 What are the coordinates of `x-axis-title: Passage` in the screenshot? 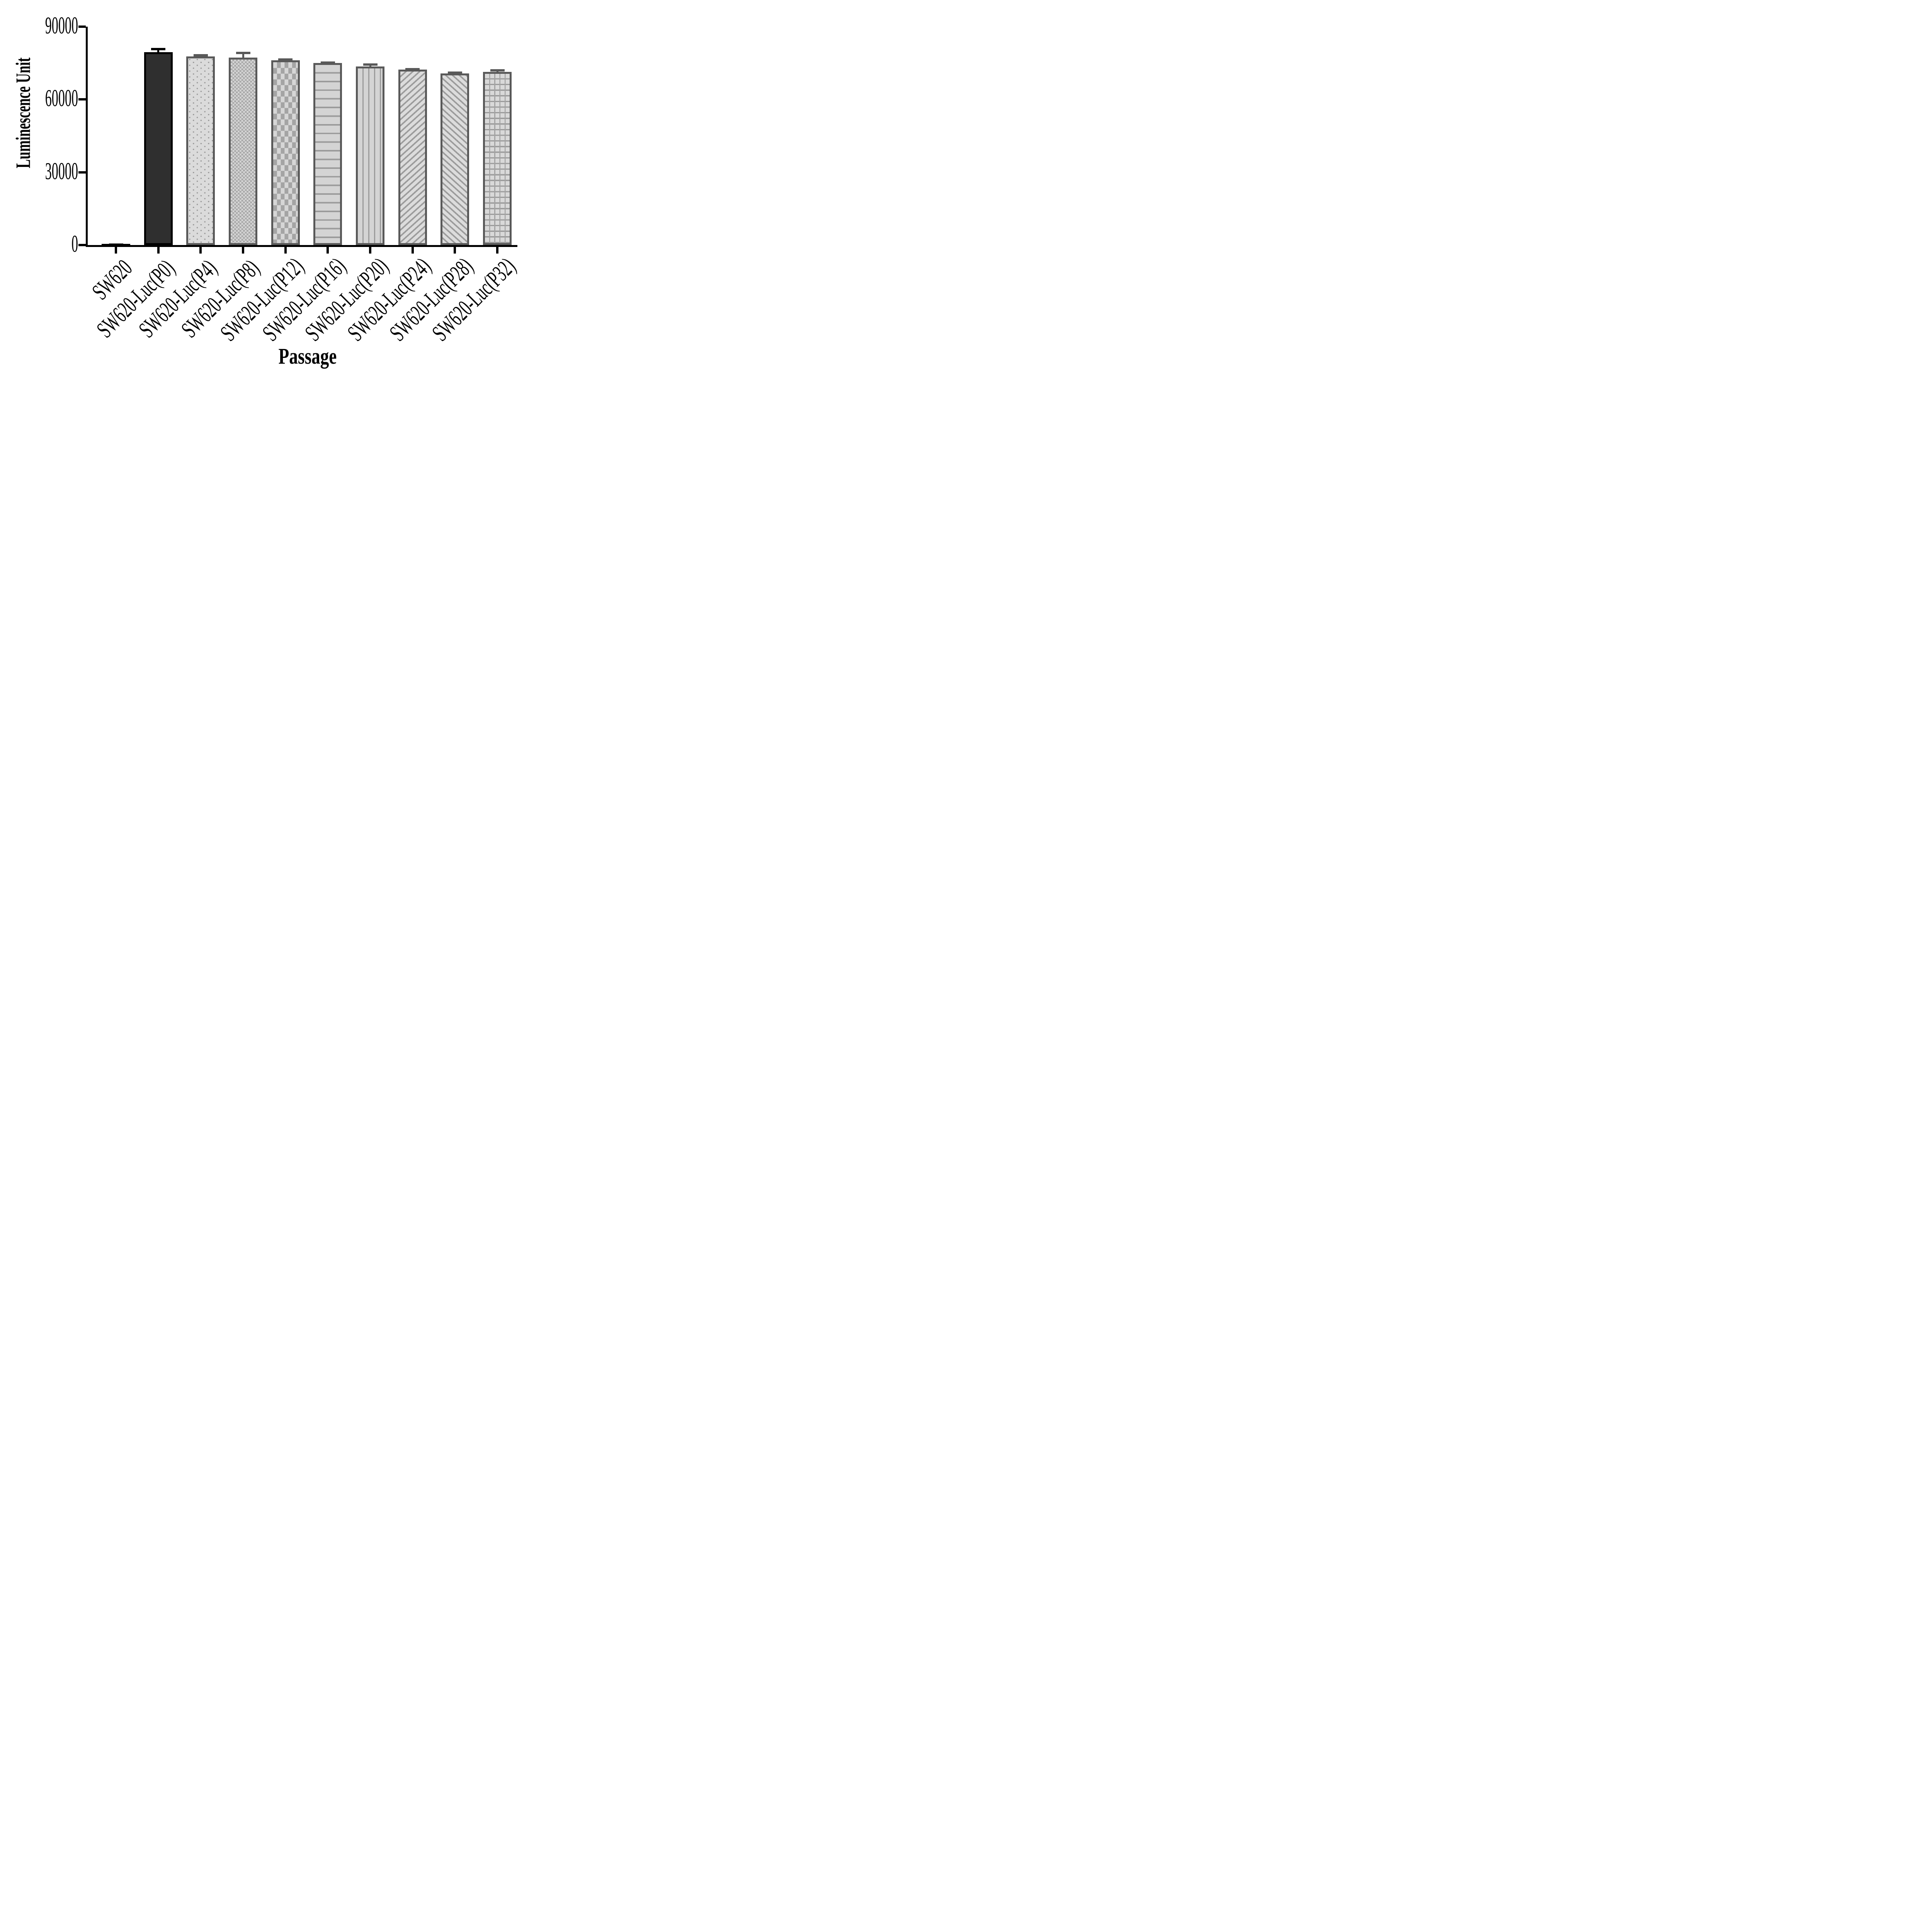 It's located at (307, 356).